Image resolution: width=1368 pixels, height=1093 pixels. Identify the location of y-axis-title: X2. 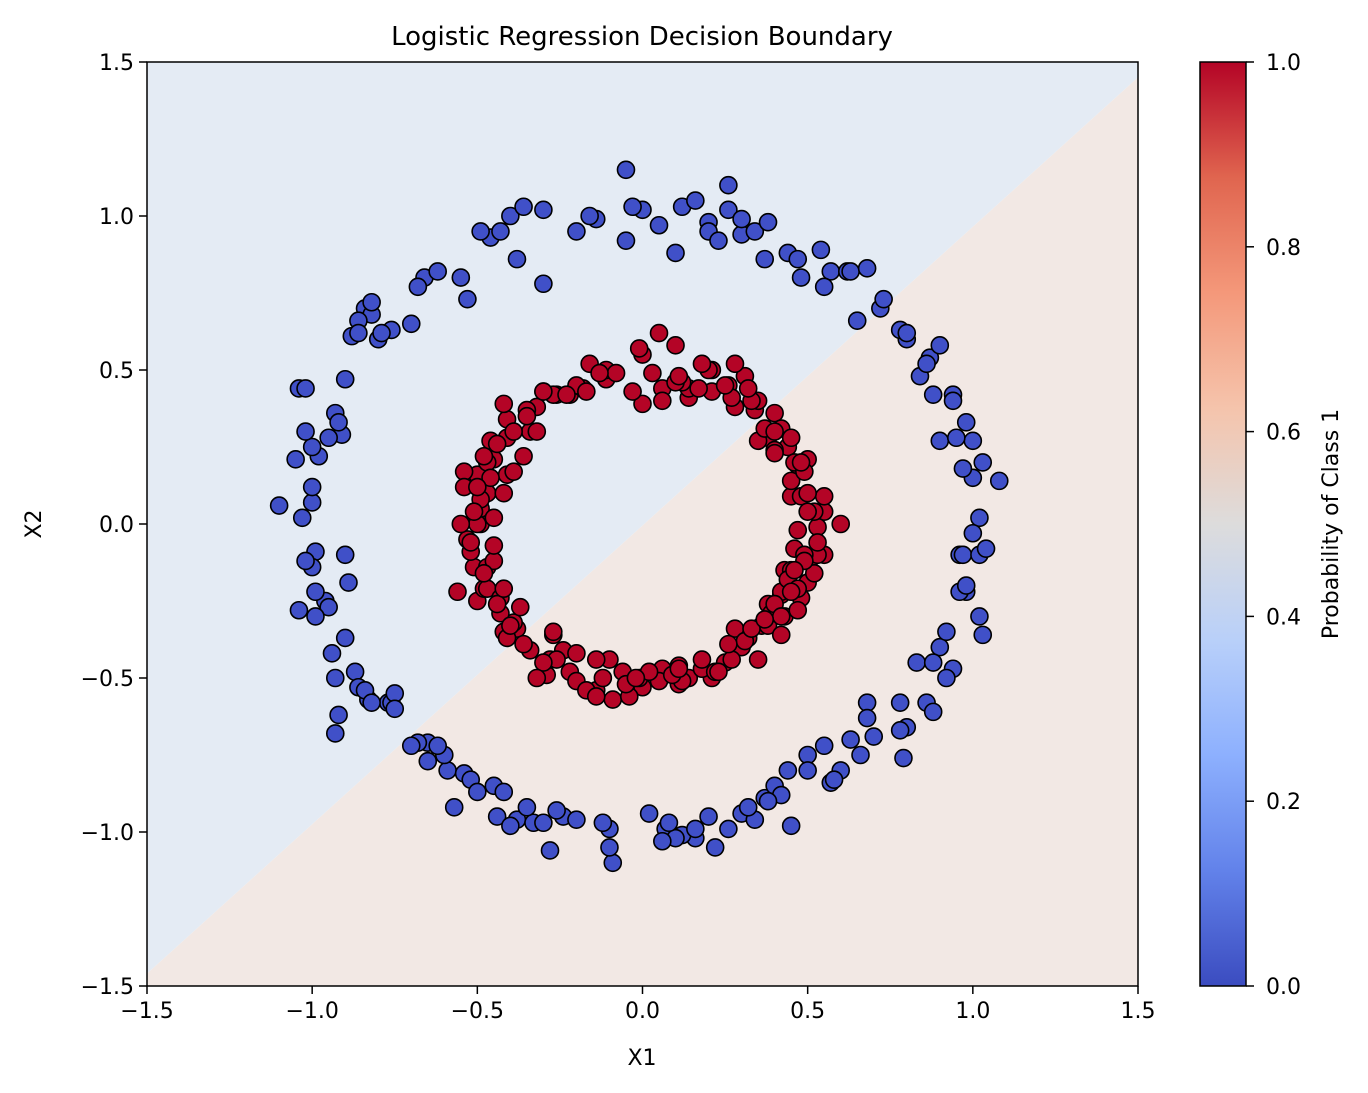
(34, 523).